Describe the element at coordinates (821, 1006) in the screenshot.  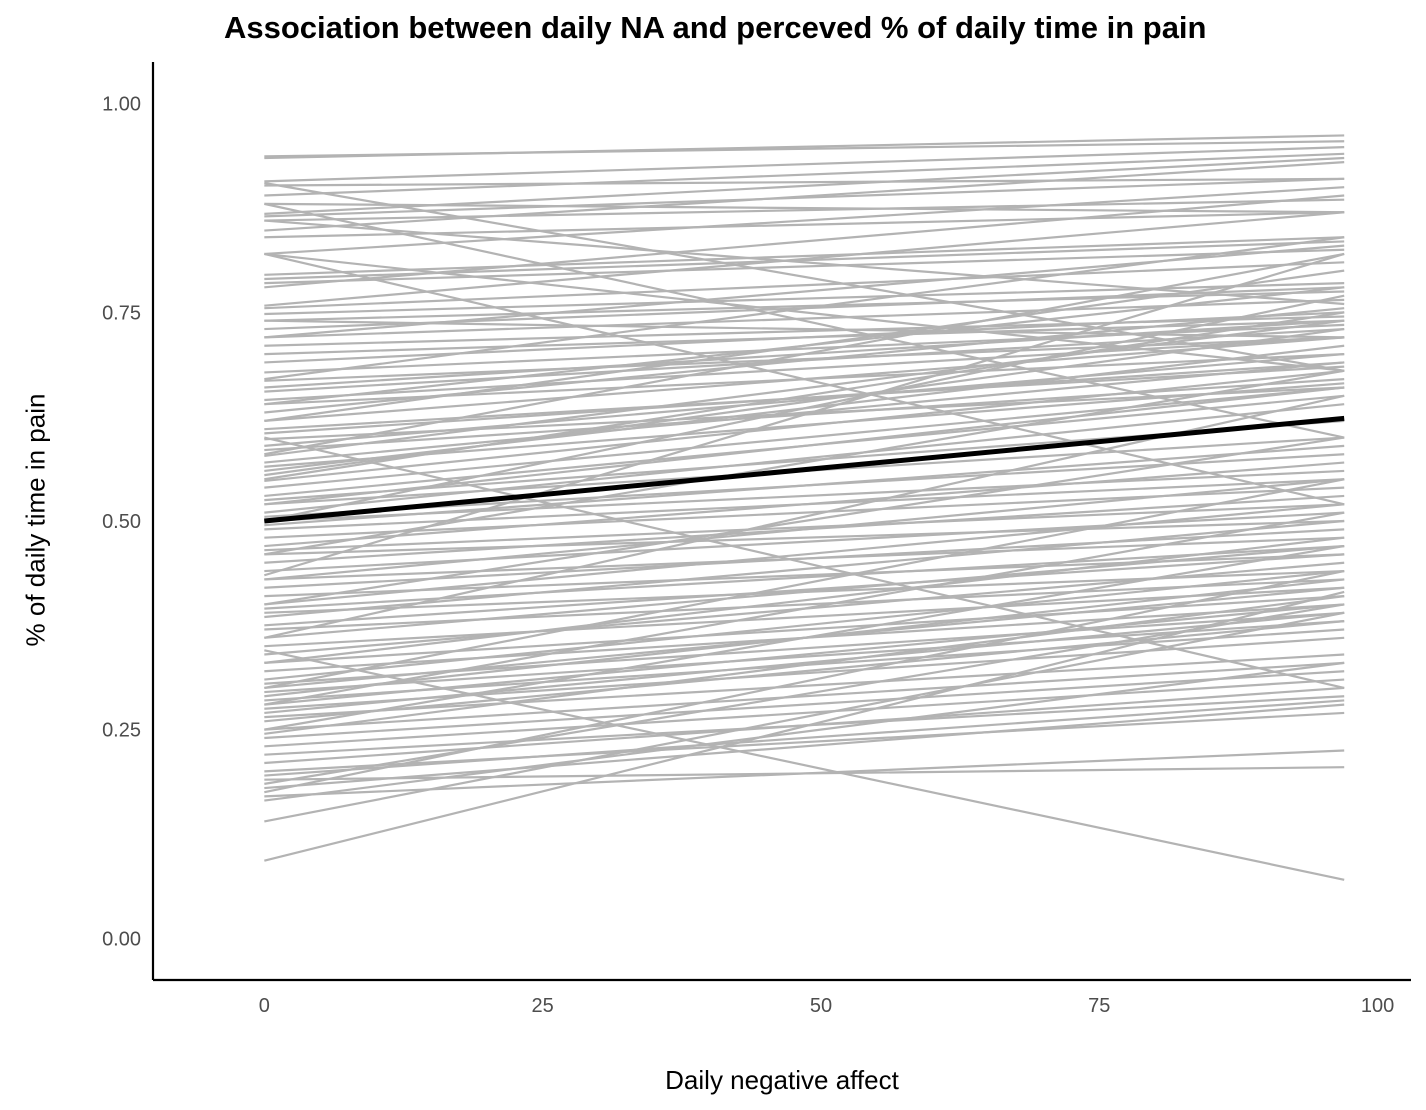
I see `x-tick-label-2: 50` at that location.